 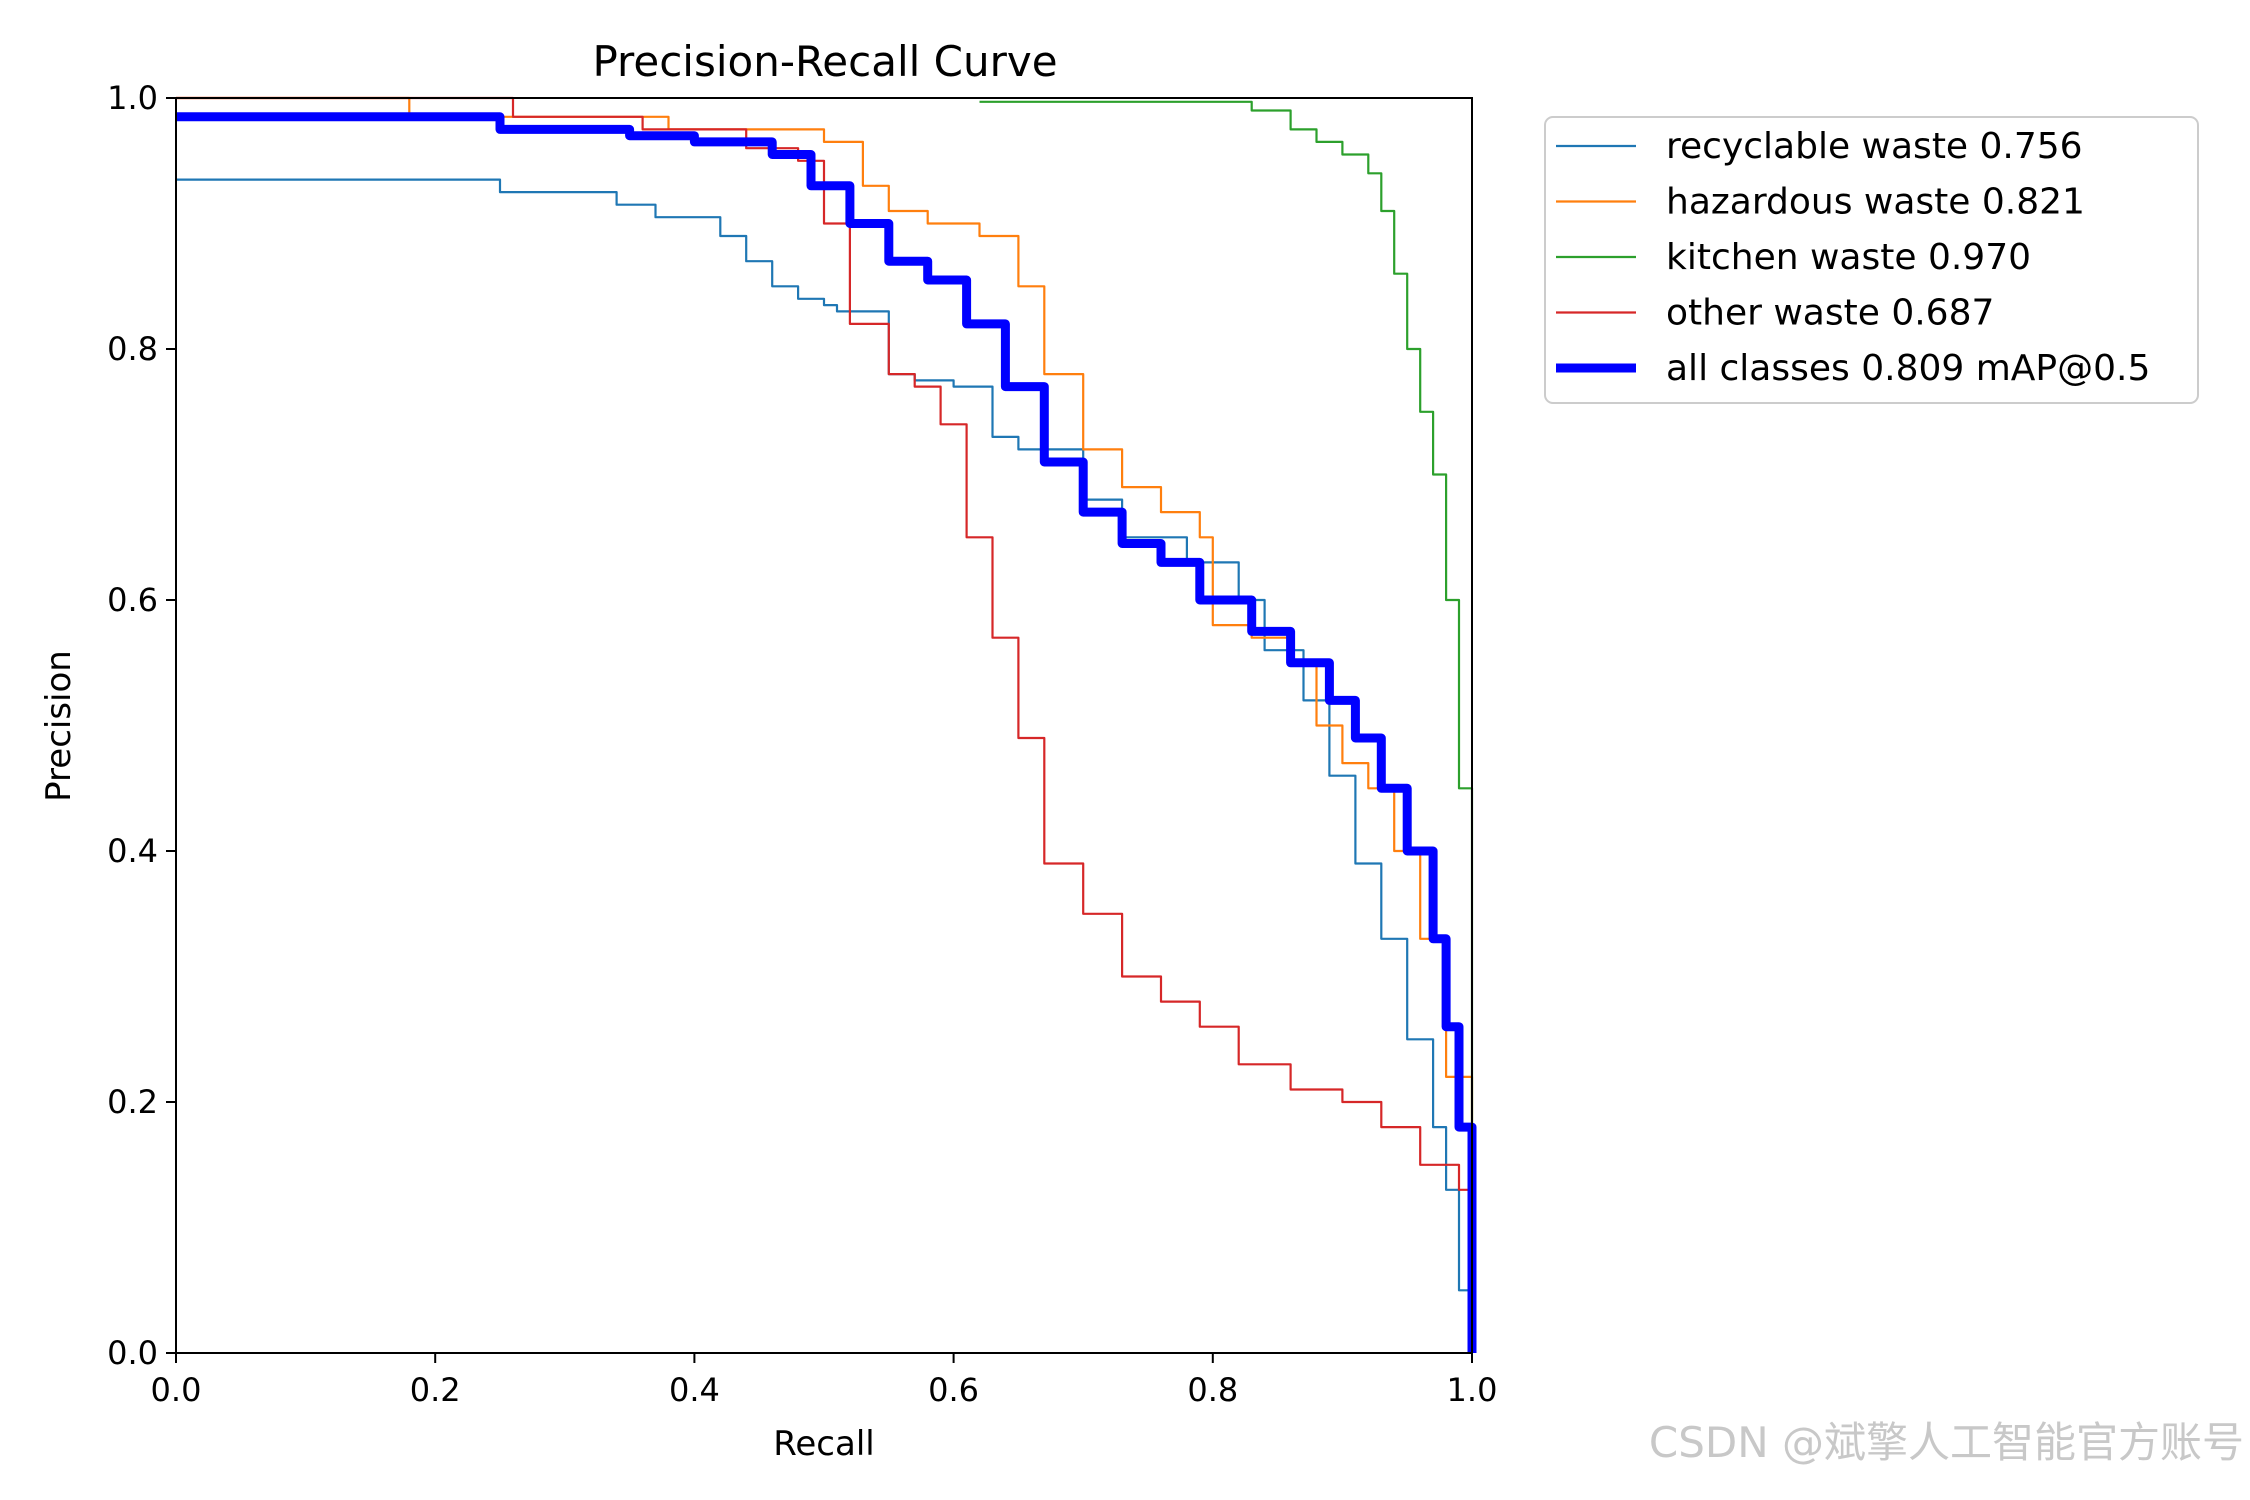 I want to click on chart-title: Precision-Recall Curve, so click(x=824, y=61).